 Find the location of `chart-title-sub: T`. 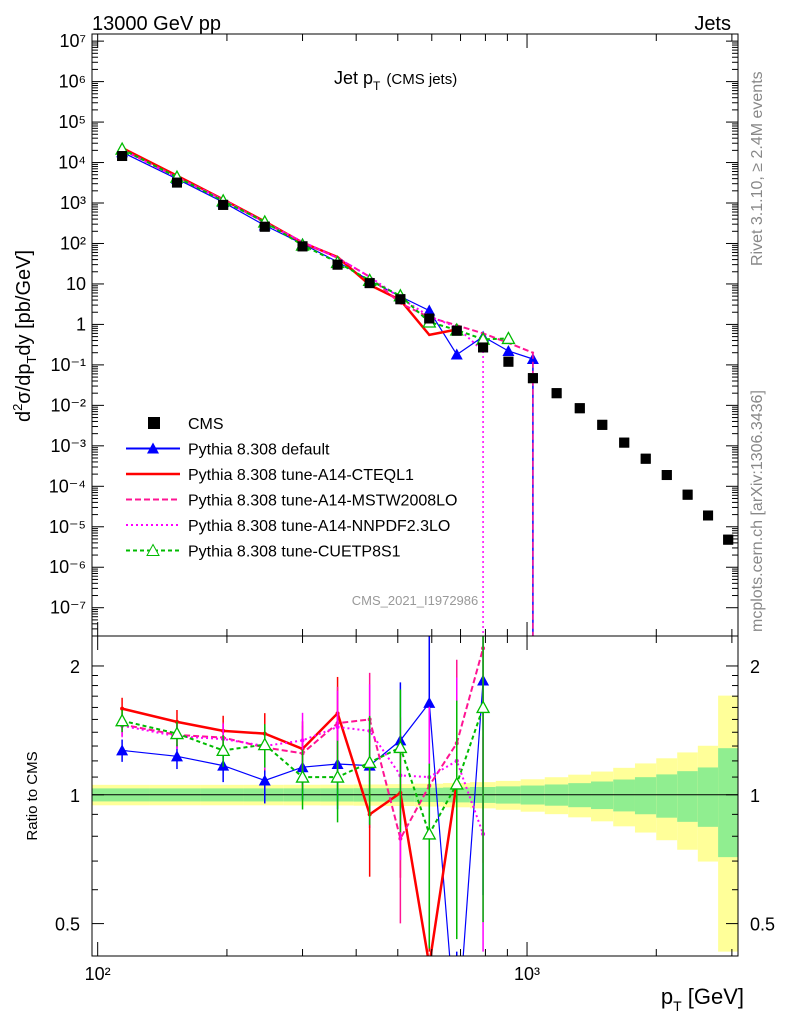

chart-title-sub: T is located at coordinates (377, 86).